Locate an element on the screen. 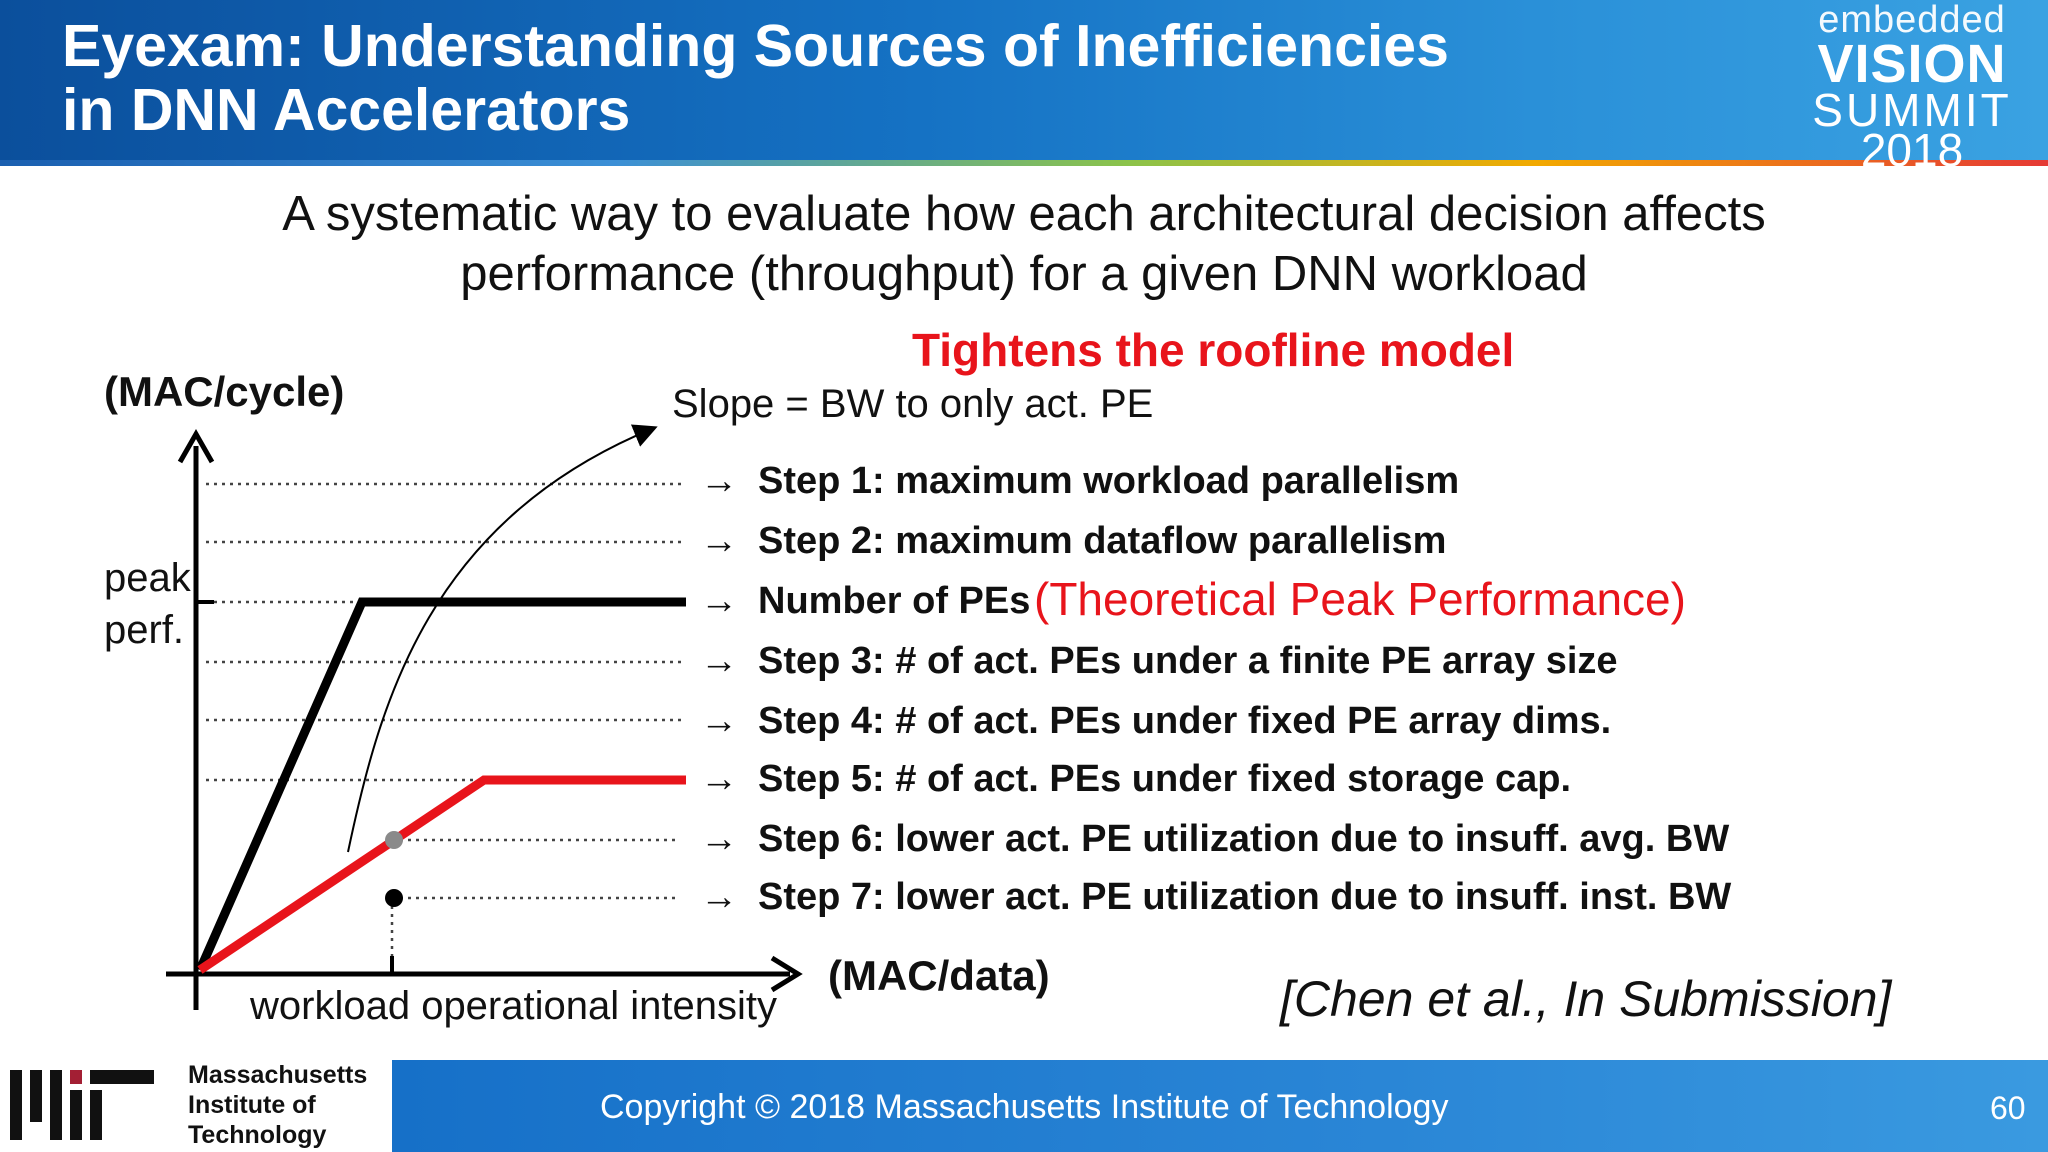 The image size is (2048, 1152). embedded-vision-summit-logo: embedded VISION SUMMIT 2018 is located at coordinates (1912, 86).